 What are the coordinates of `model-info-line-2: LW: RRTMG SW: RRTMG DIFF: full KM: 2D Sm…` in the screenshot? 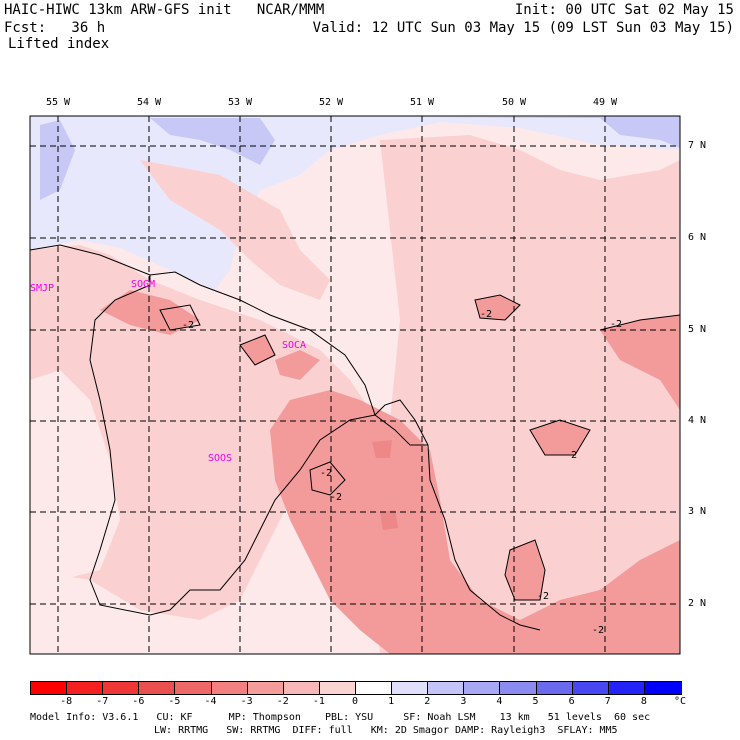 It's located at (386, 730).